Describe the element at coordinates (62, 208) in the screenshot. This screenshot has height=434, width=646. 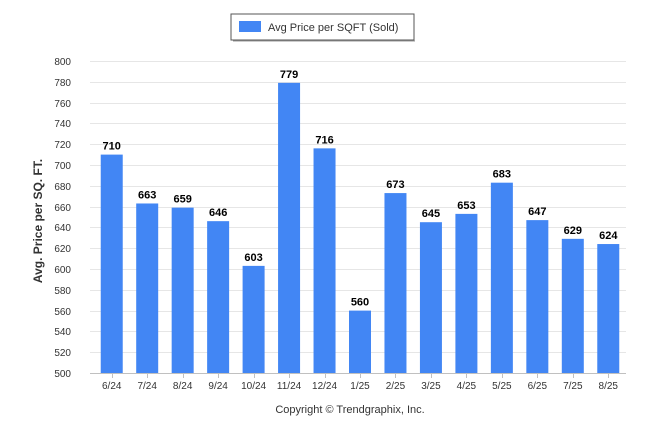
I see `y-tick-label: 660` at that location.